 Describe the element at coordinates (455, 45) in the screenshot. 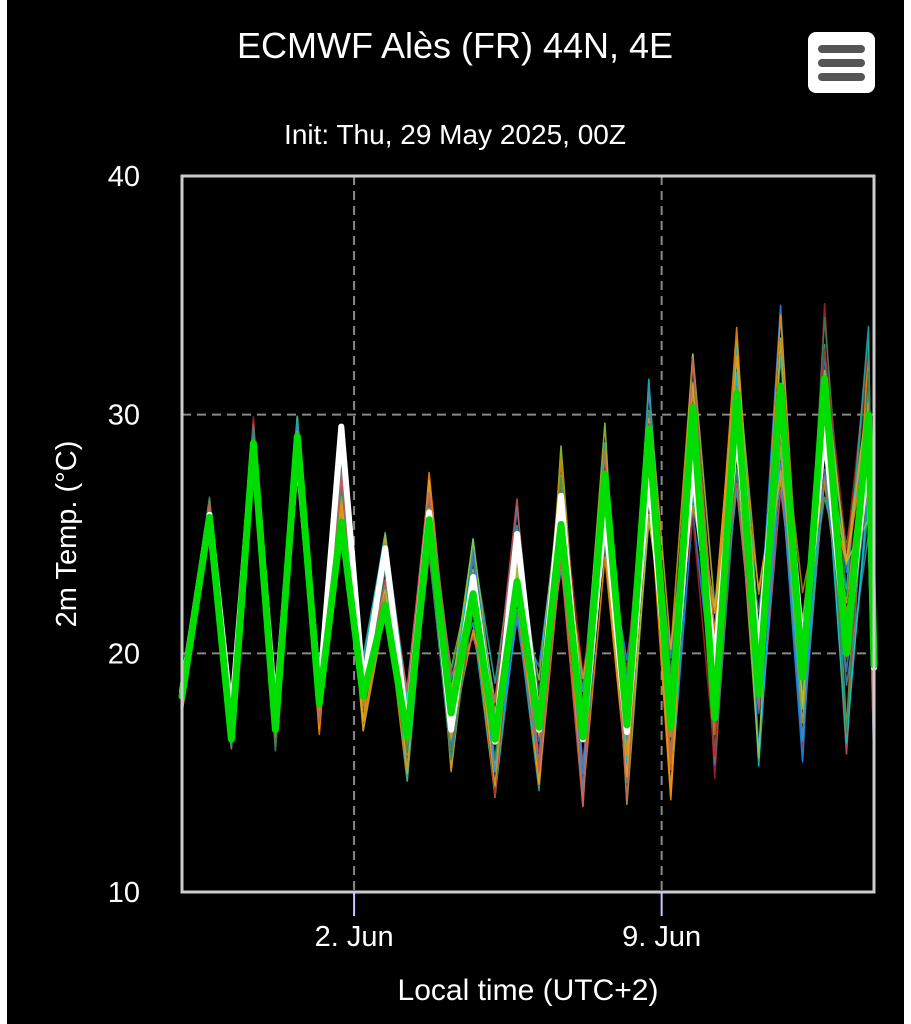

I see `chart-title: ECMWF Alès (FR) 44N, 4E` at that location.